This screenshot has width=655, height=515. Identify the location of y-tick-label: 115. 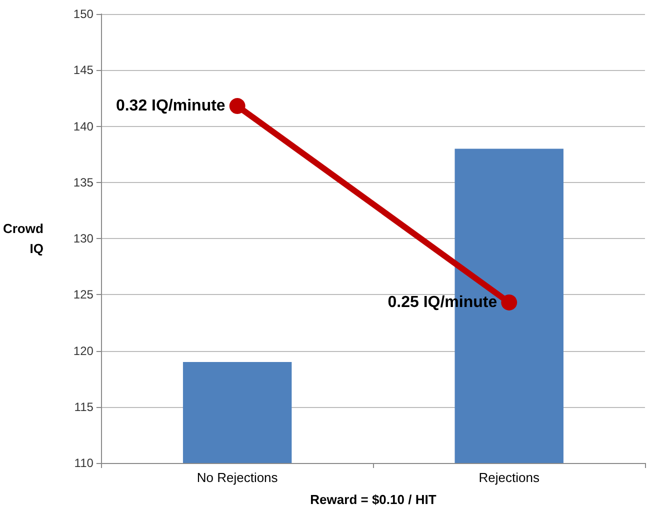
(84, 407).